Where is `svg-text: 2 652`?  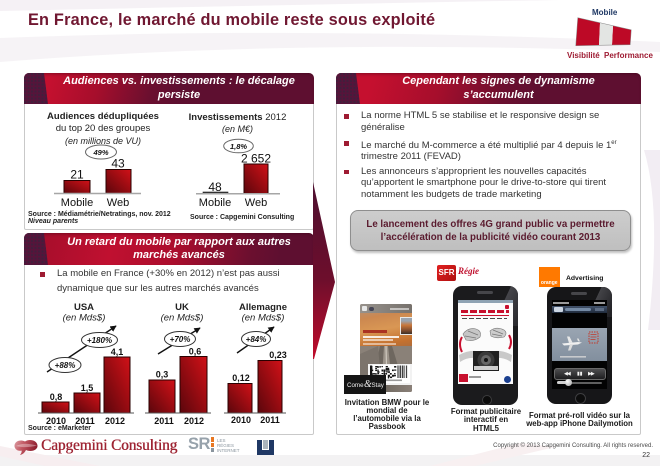 svg-text: 2 652 is located at coordinates (256, 159).